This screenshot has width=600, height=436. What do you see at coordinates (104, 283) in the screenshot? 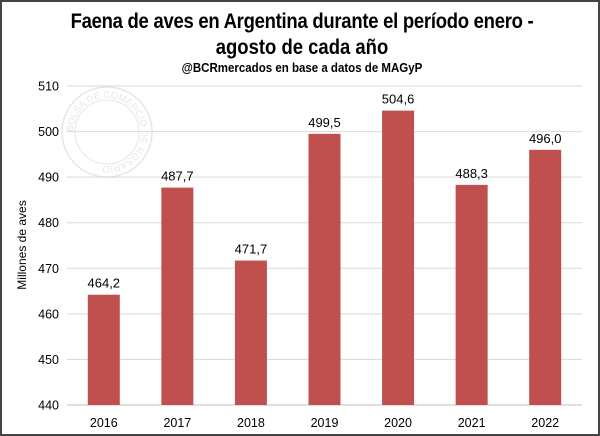
I see `data-label: 464,2` at bounding box center [104, 283].